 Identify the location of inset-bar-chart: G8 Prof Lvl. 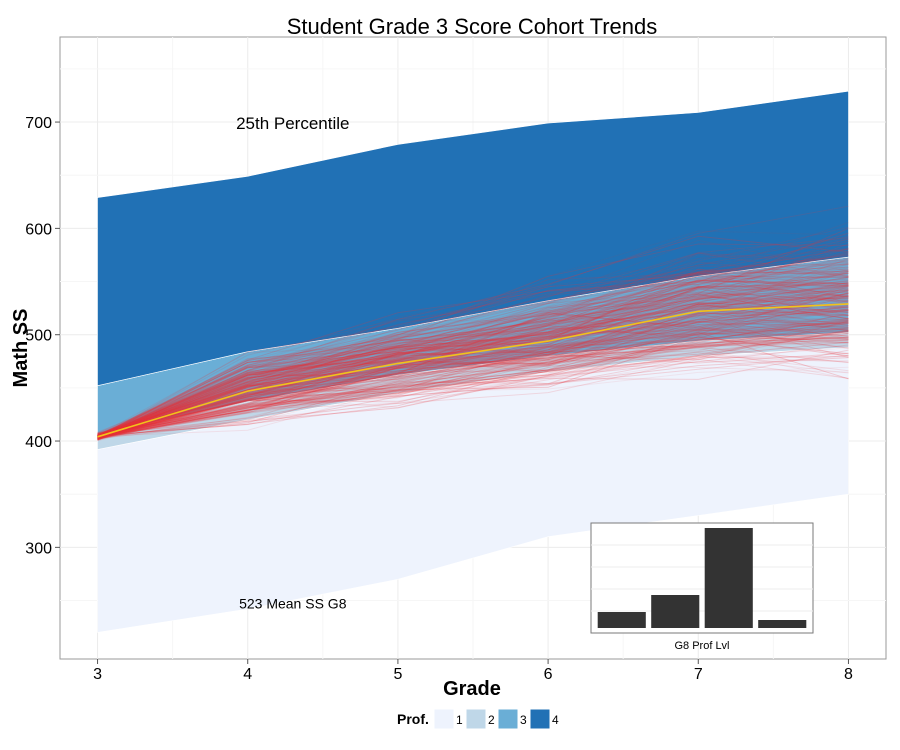
(702, 587).